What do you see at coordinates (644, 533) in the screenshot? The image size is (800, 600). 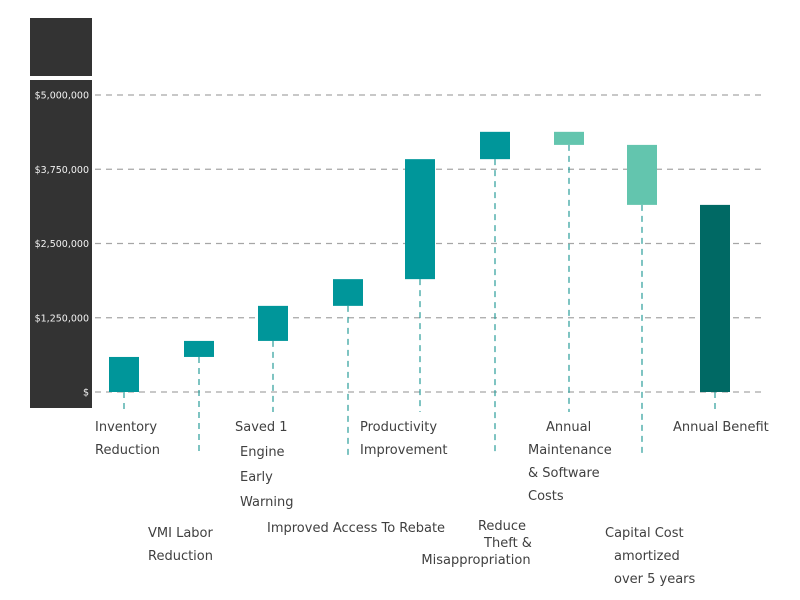 I see `category-label-line: Capital Cost` at bounding box center [644, 533].